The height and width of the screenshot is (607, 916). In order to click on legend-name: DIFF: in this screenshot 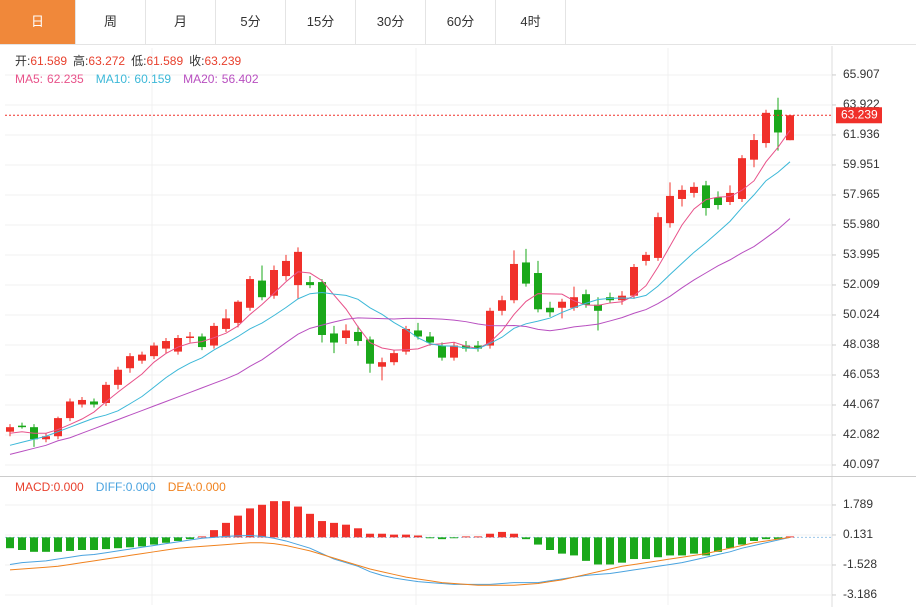, I will do `click(111, 487)`.